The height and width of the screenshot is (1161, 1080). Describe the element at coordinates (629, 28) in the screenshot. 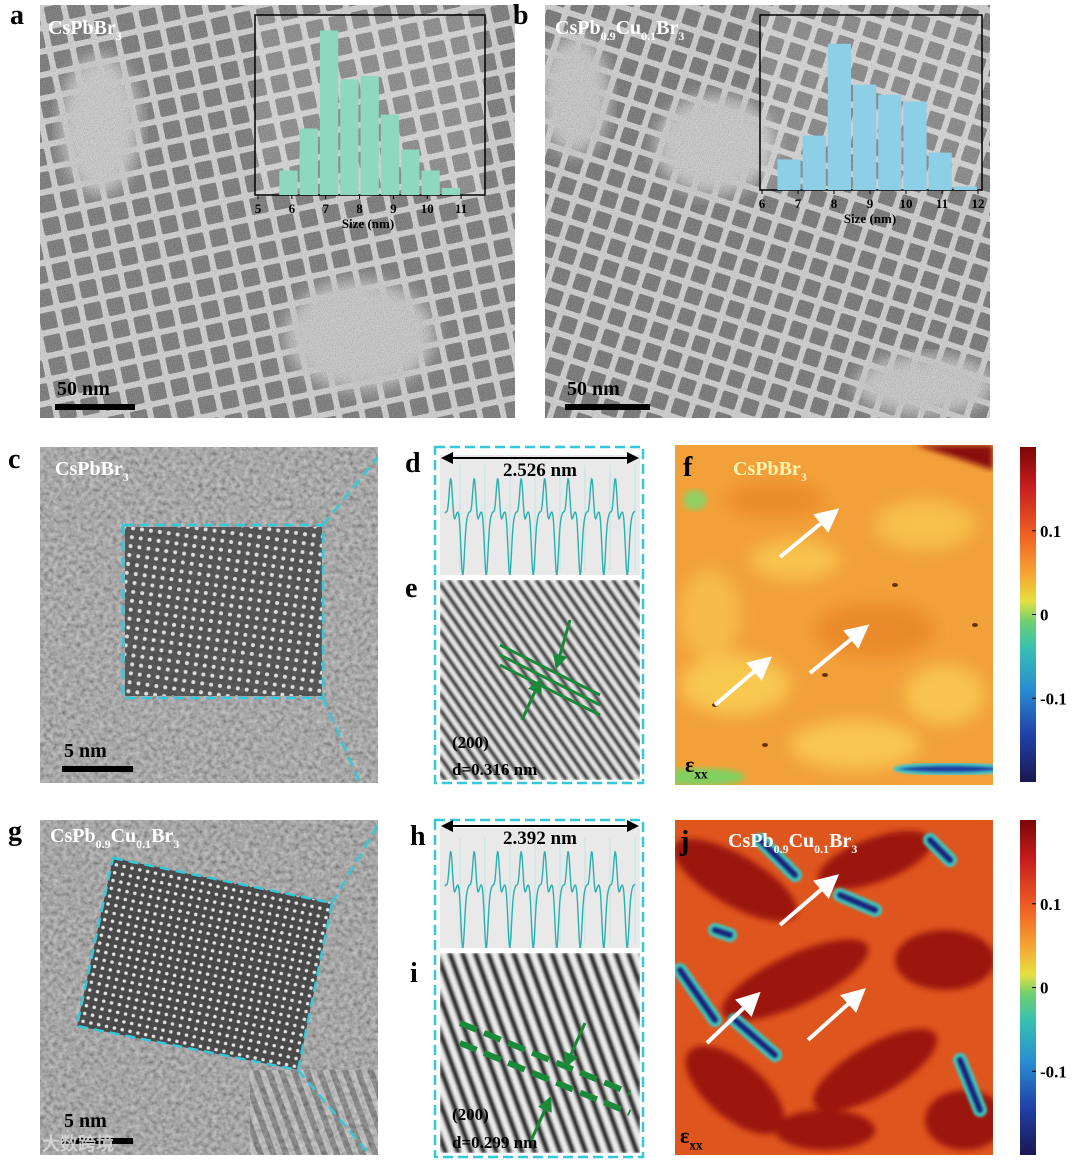

I see `sample-name-part: Cu` at that location.